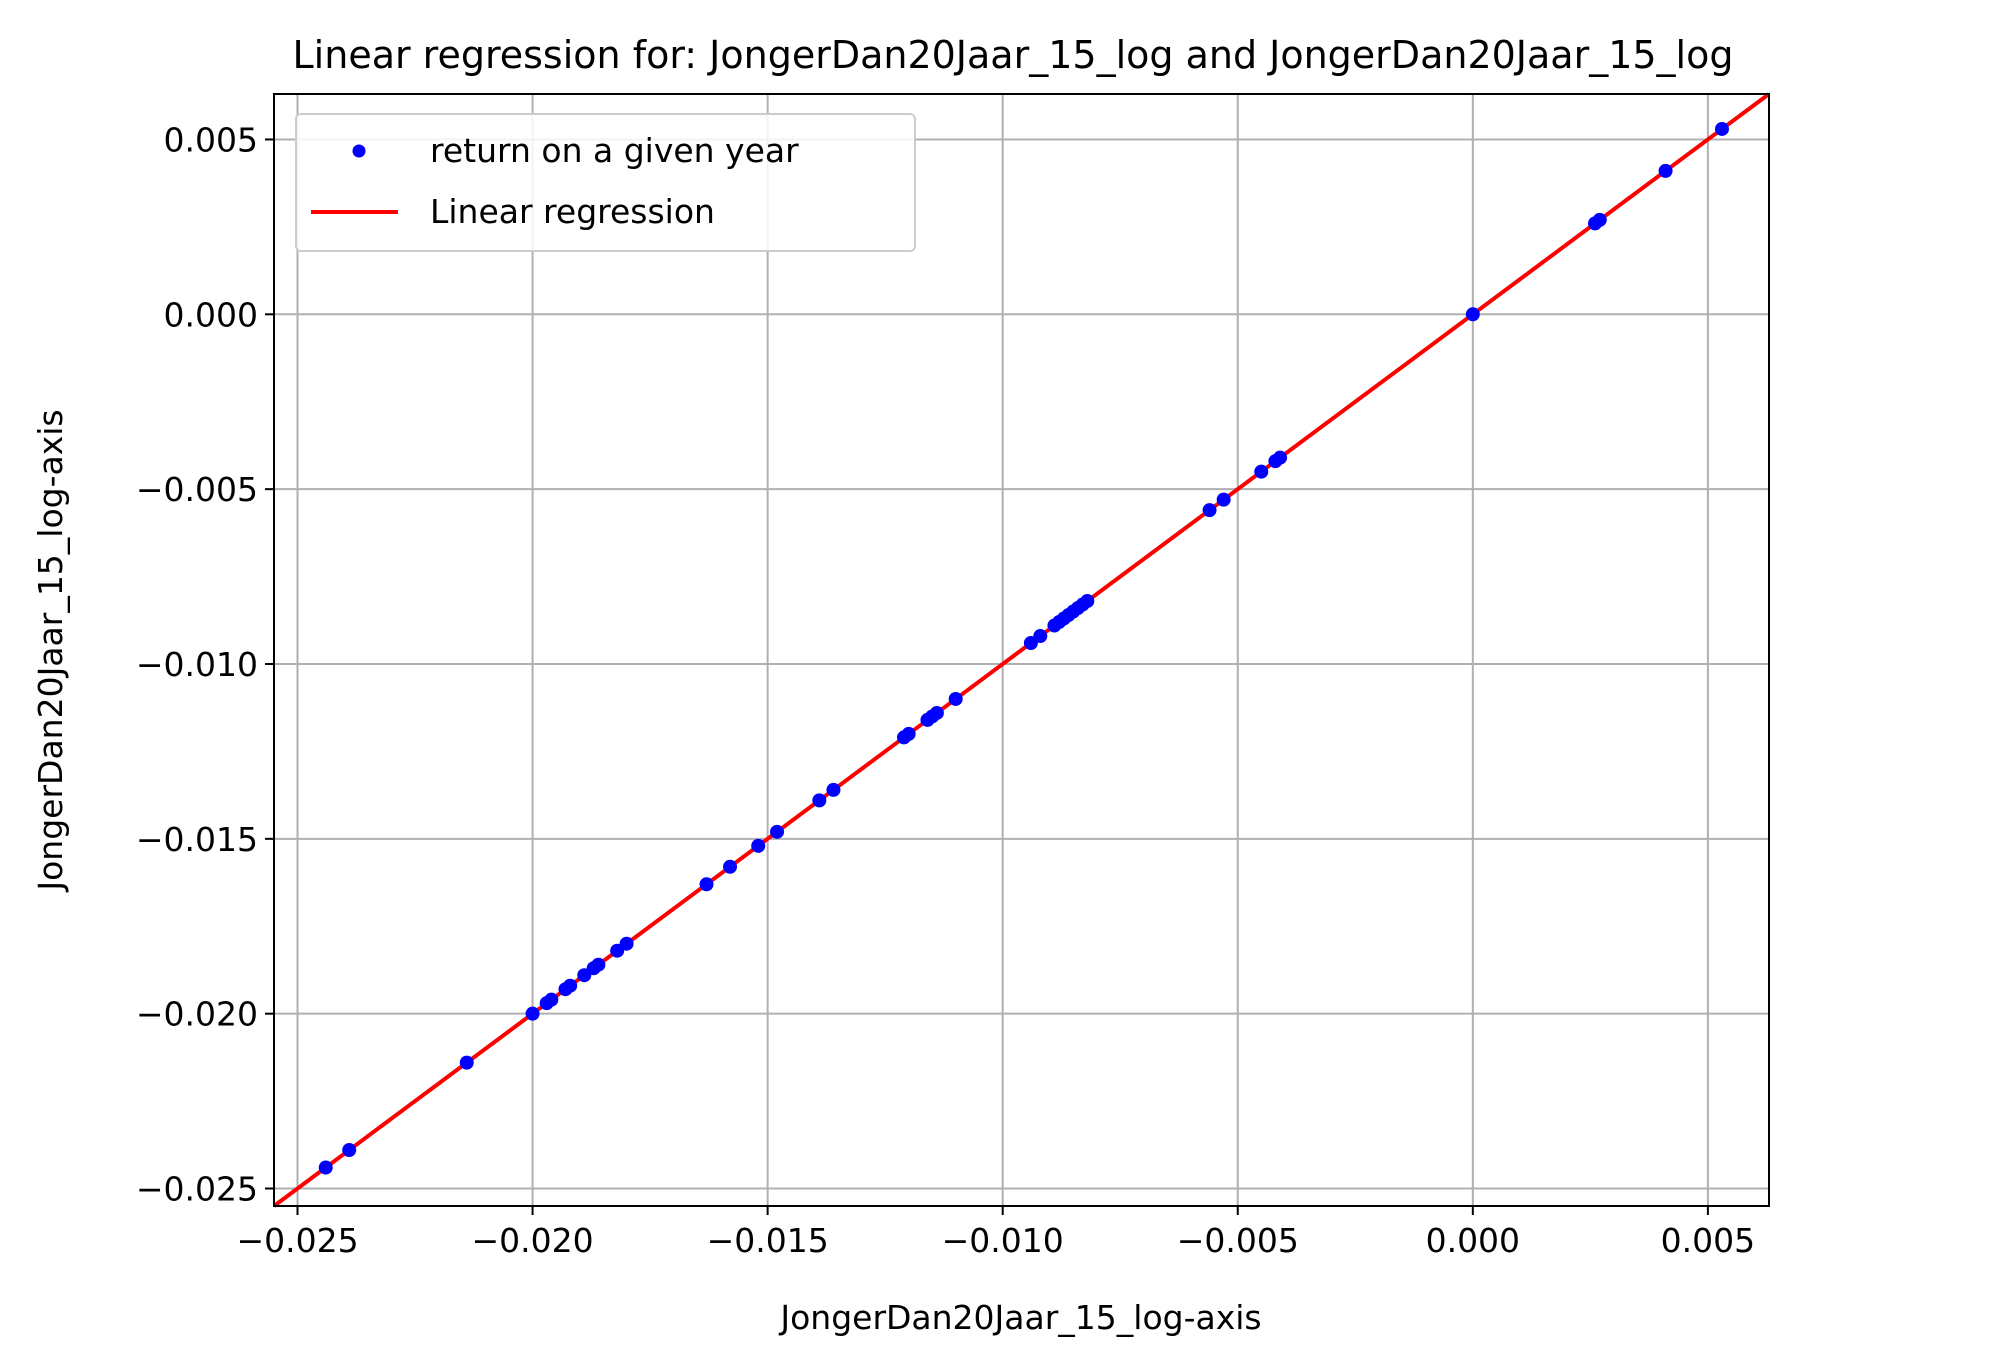 This screenshot has width=1994, height=1362. What do you see at coordinates (1708, 1240) in the screenshot?
I see `x-tick-label: 0.005` at bounding box center [1708, 1240].